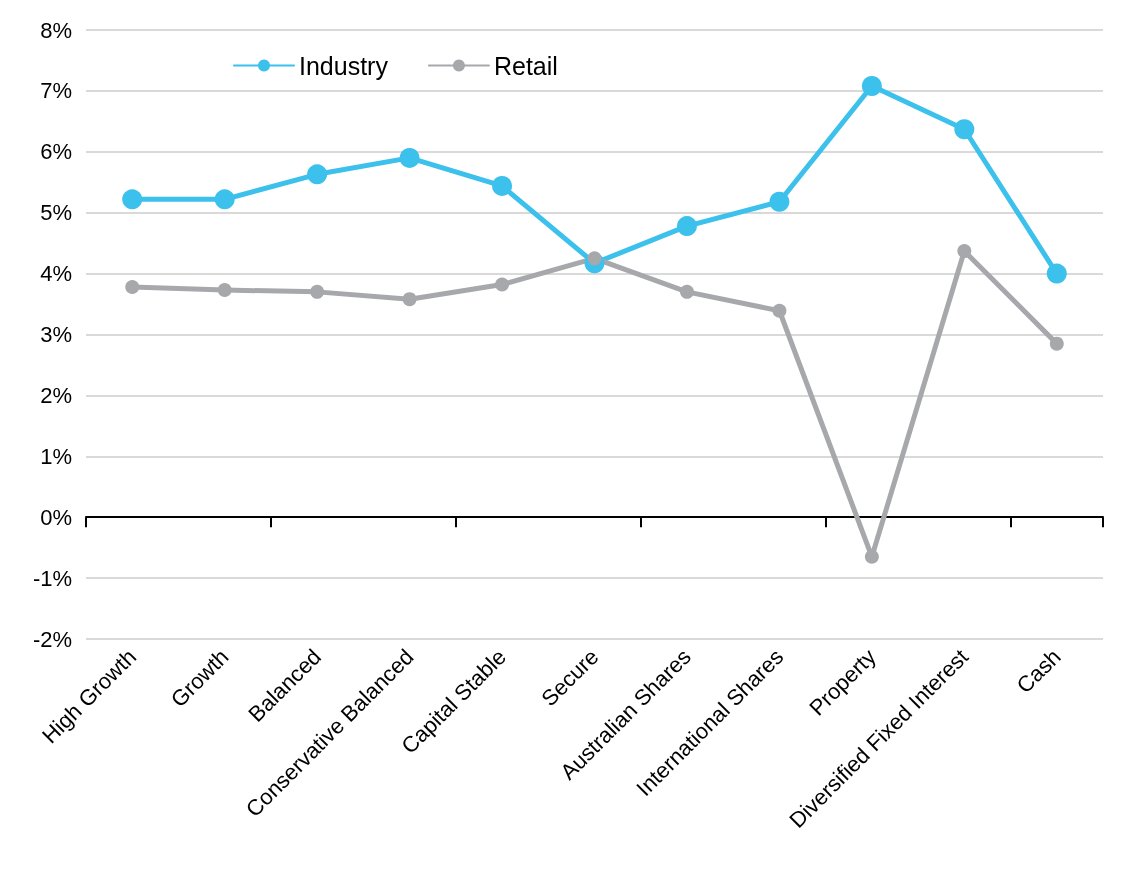 The image size is (1123, 875). Describe the element at coordinates (52, 639) in the screenshot. I see `y-tick-label: -2%` at that location.